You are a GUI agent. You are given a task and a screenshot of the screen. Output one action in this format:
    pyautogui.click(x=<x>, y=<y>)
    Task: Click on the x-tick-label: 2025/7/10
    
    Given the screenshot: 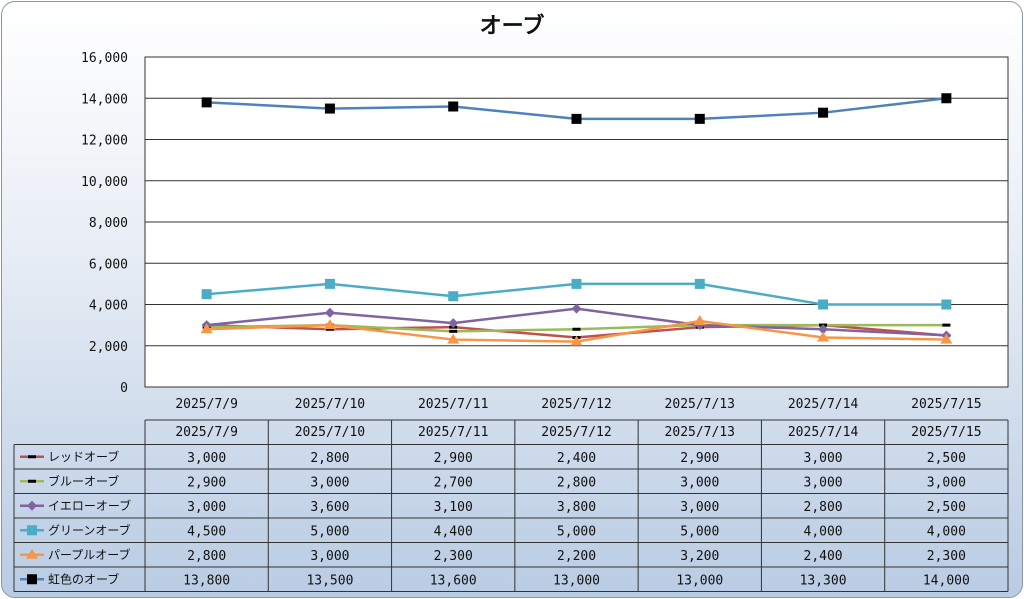 What is the action you would take?
    pyautogui.click(x=330, y=404)
    